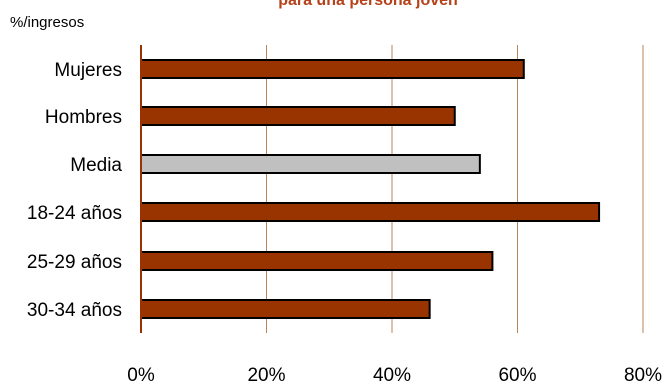 Image resolution: width=667 pixels, height=385 pixels. I want to click on x-tick-label: 0%, so click(141, 375).